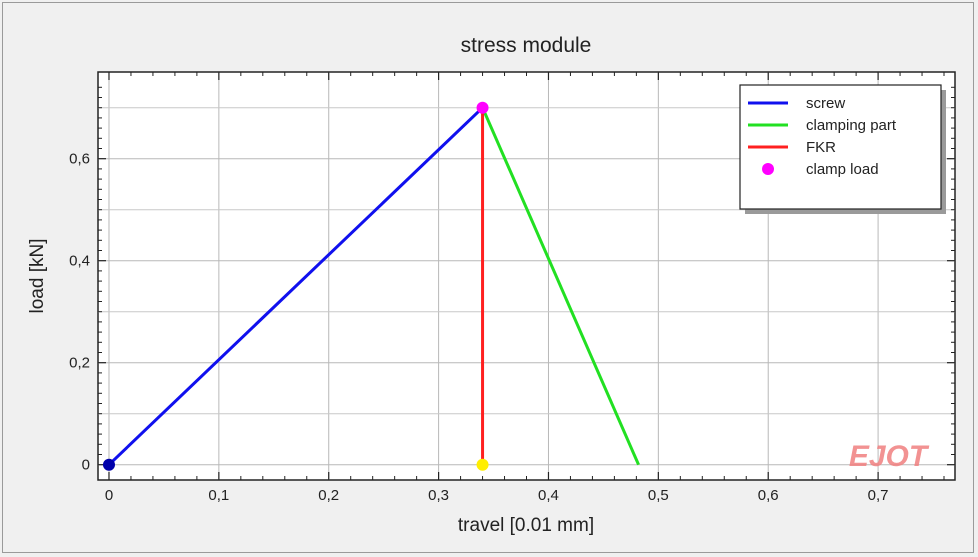  What do you see at coordinates (526, 45) in the screenshot?
I see `chart-title: stress module` at bounding box center [526, 45].